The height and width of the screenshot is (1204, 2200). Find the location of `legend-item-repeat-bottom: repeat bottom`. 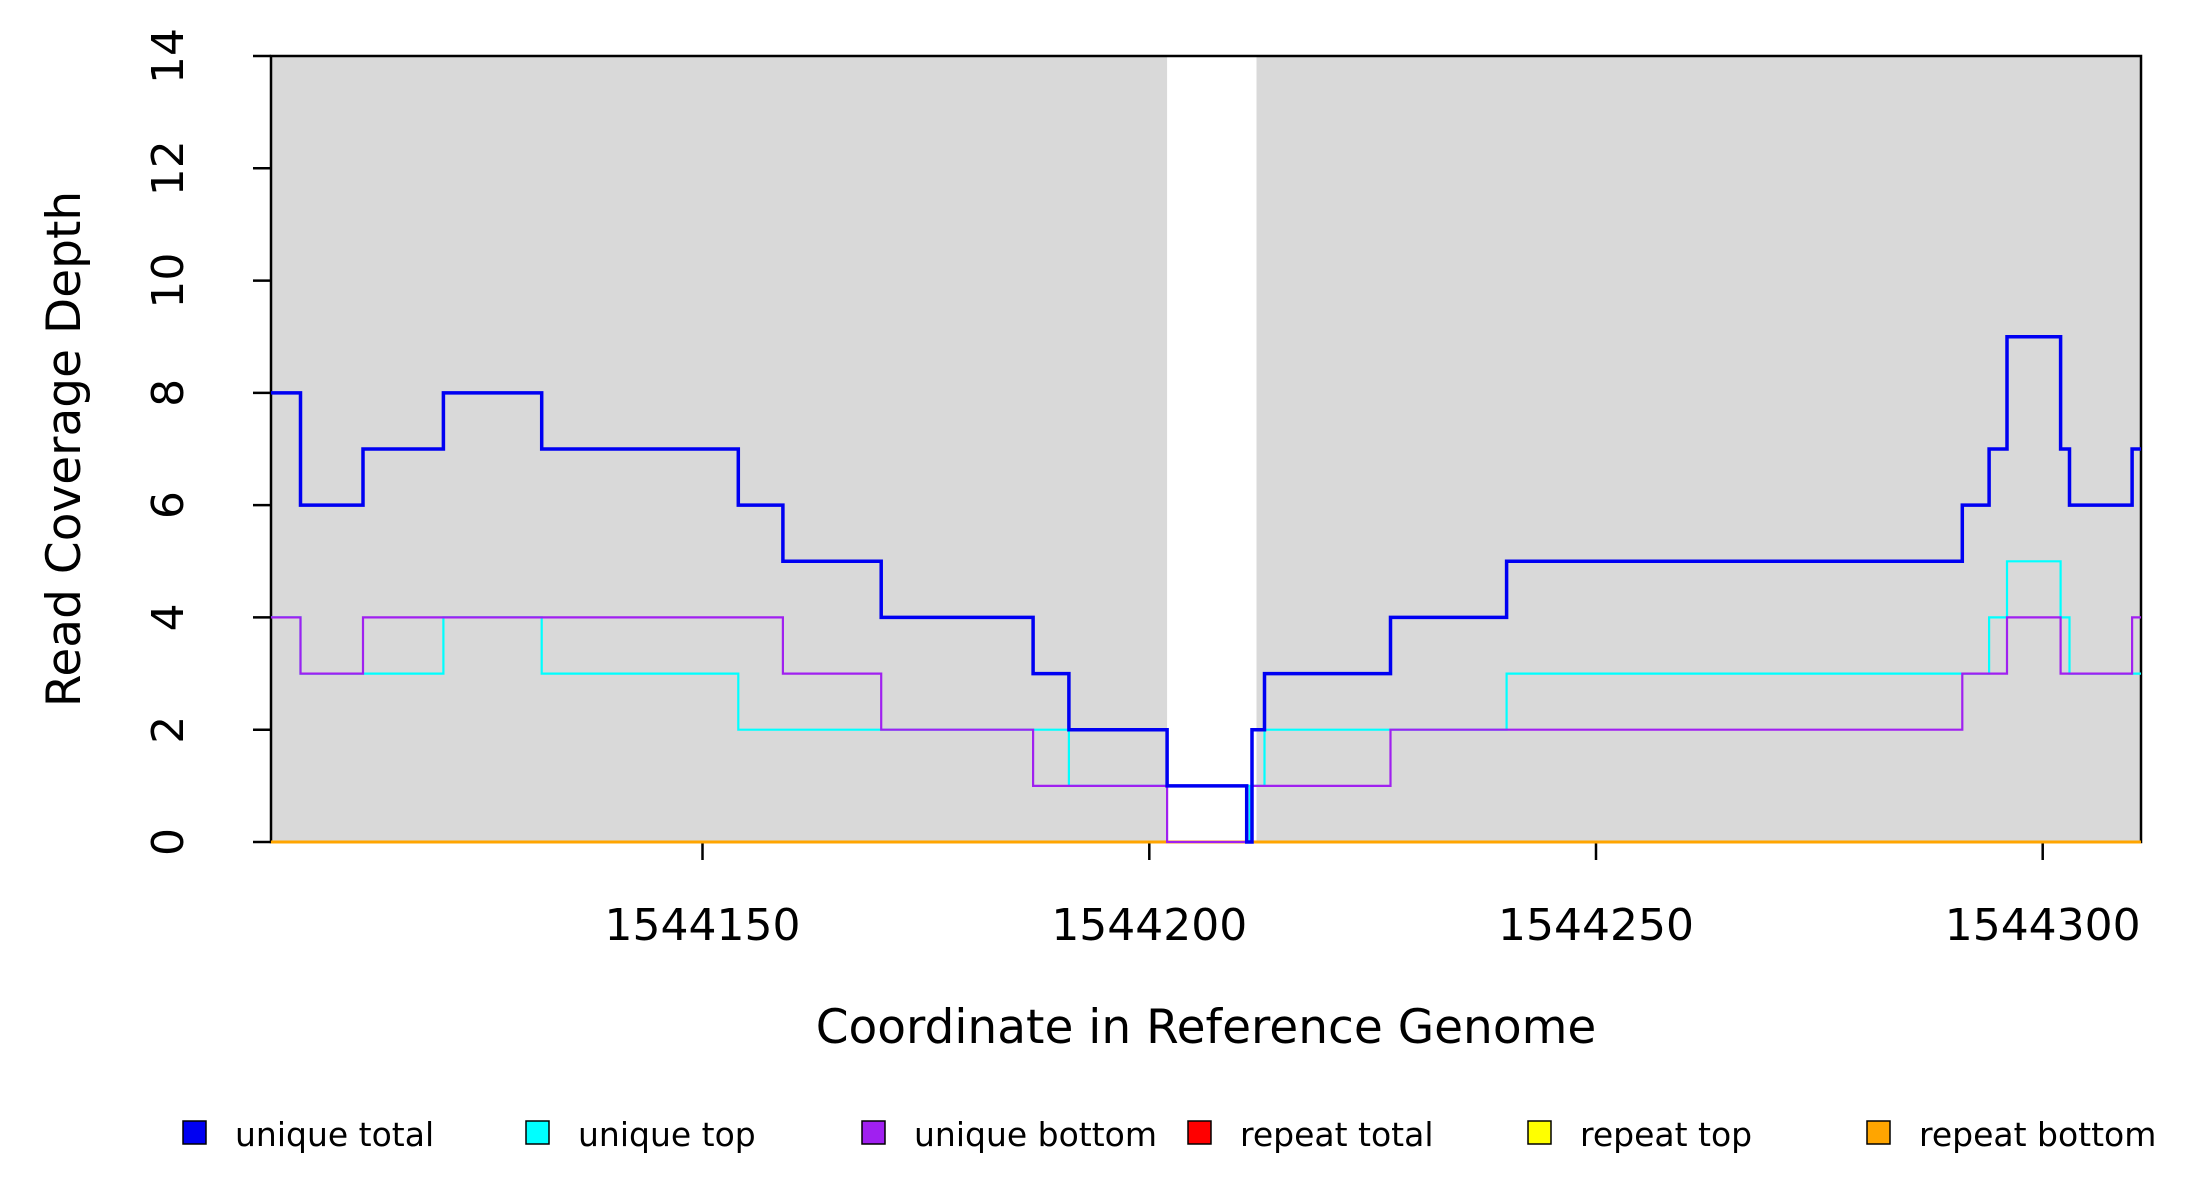

legend-item-repeat-bottom: repeat bottom is located at coordinates (2011, 1134).